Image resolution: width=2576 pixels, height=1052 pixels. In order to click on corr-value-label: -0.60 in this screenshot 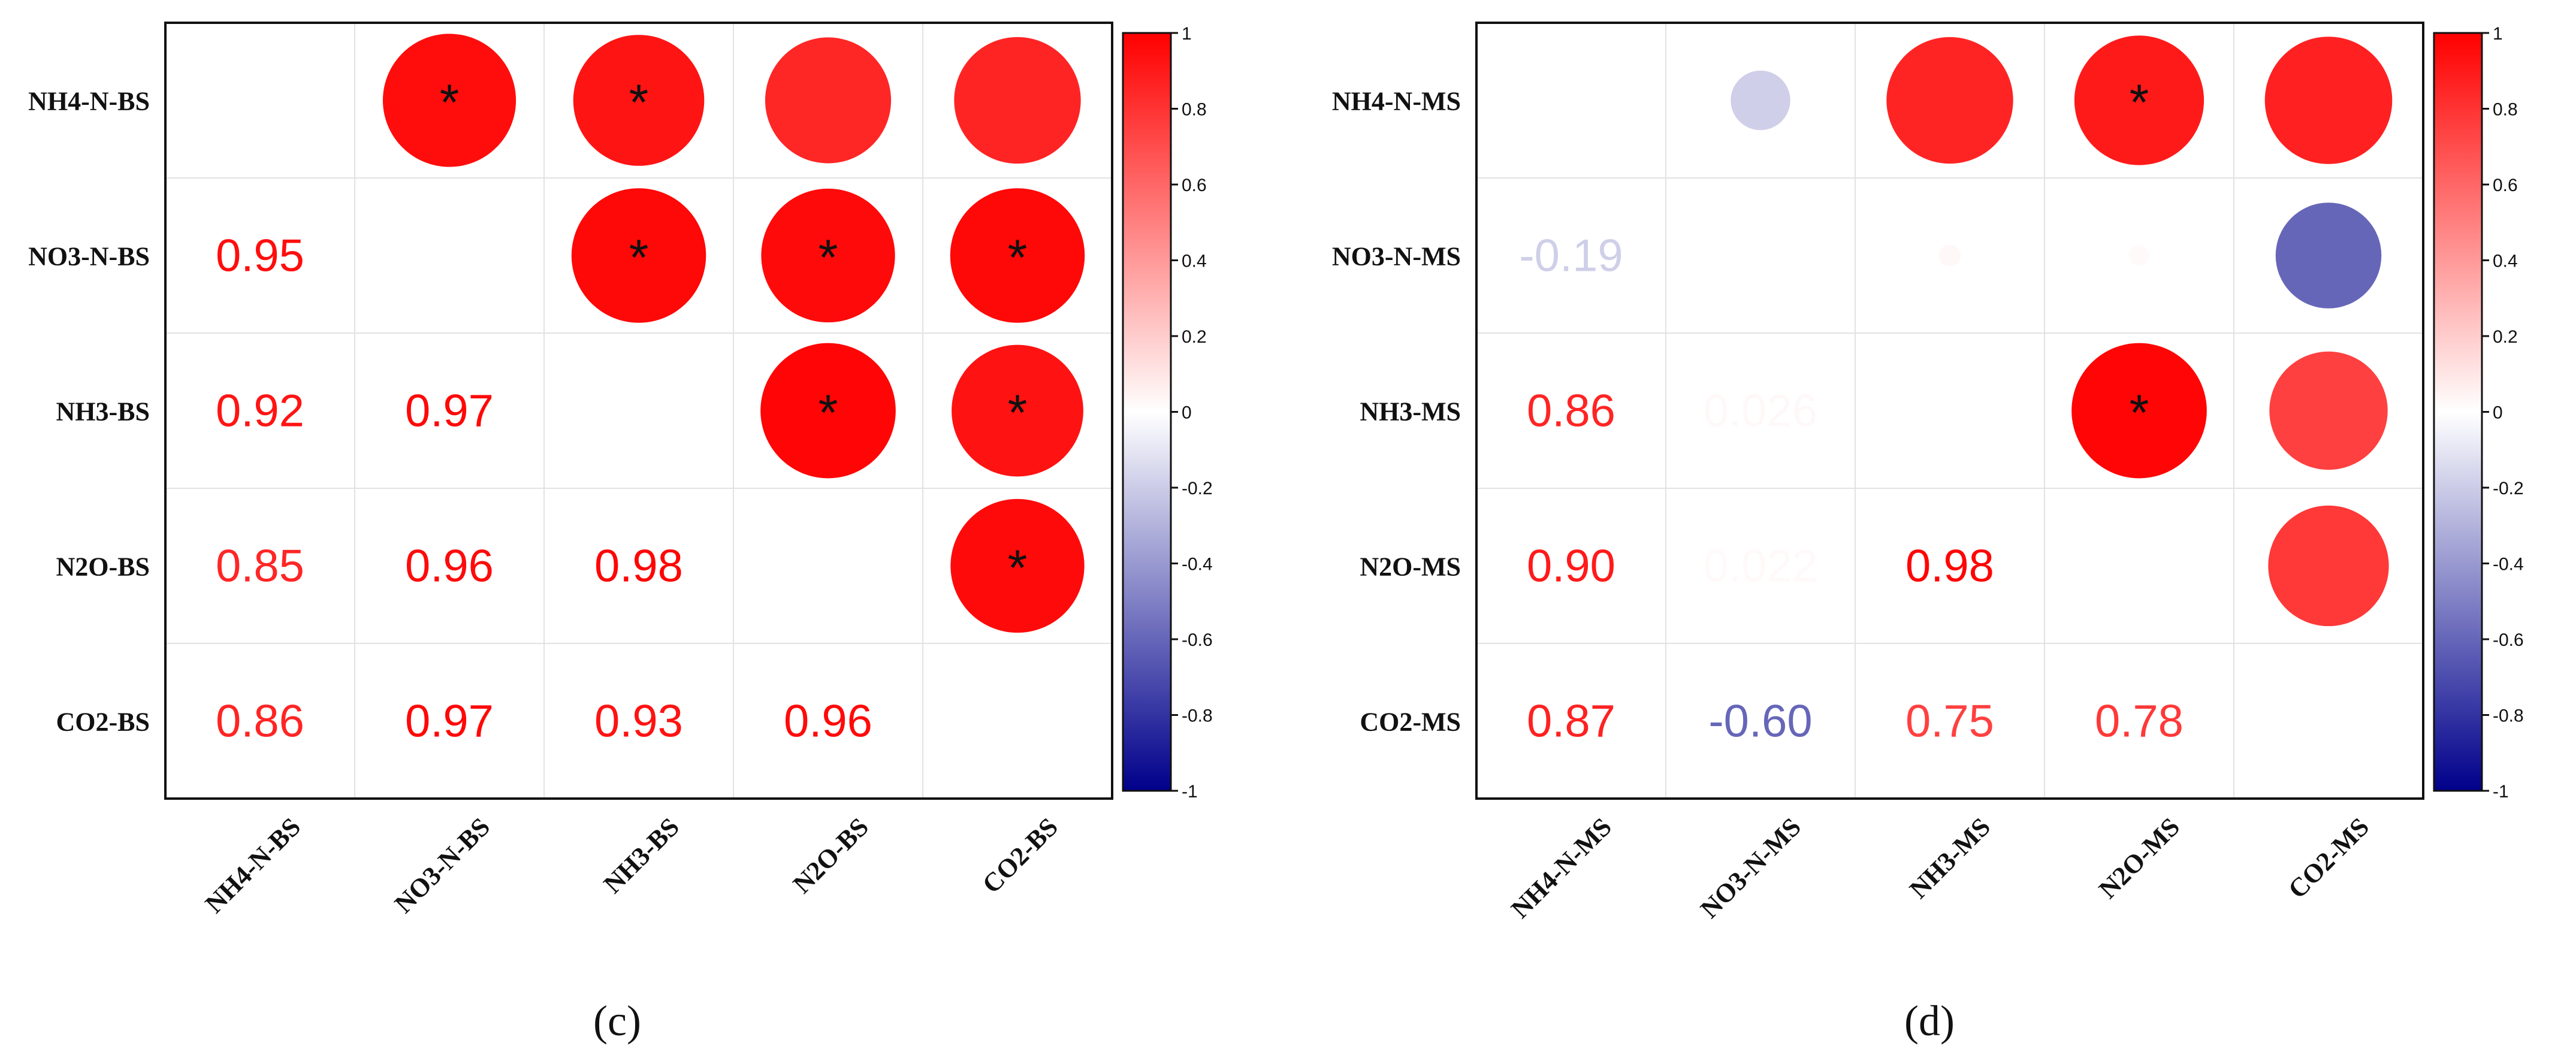, I will do `click(1760, 721)`.